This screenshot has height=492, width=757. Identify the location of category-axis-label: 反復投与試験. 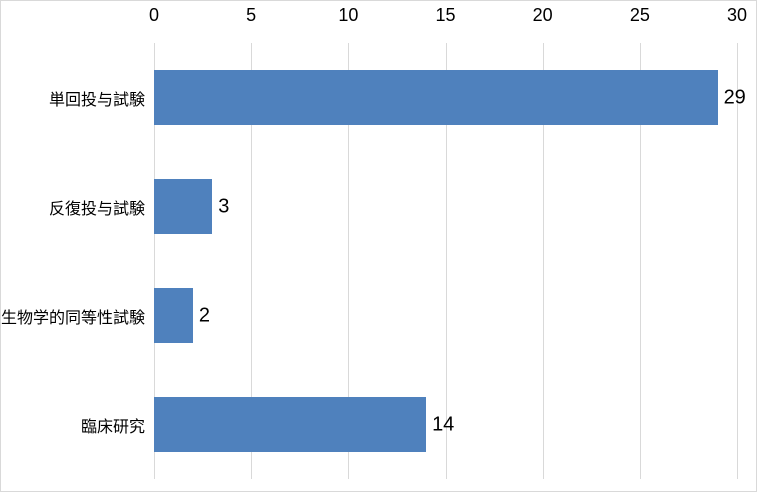
(96, 209).